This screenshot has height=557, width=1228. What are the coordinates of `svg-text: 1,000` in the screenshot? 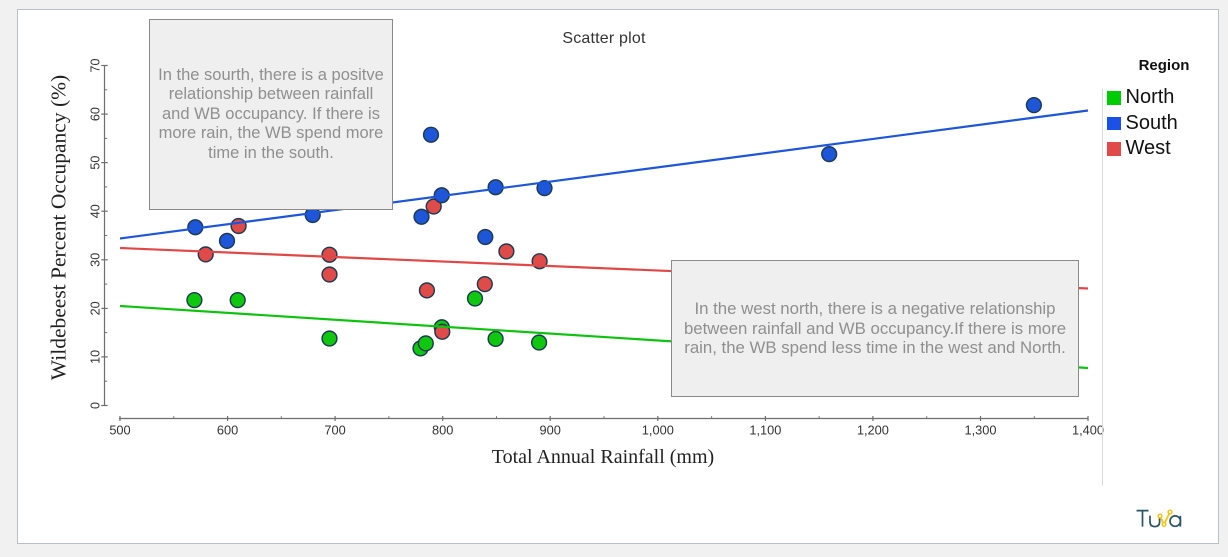 It's located at (658, 430).